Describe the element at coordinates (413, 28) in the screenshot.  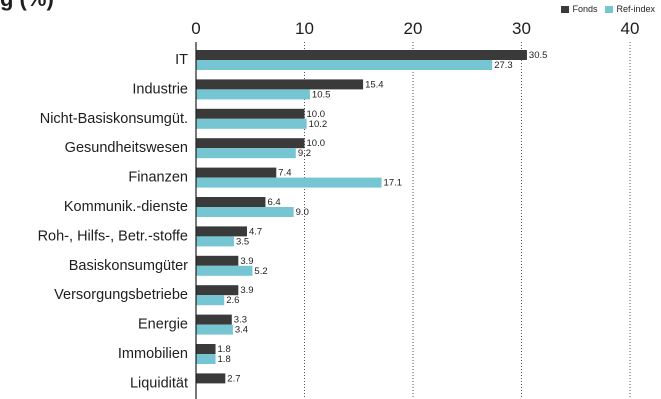
I see `x-tick-label: 20` at that location.